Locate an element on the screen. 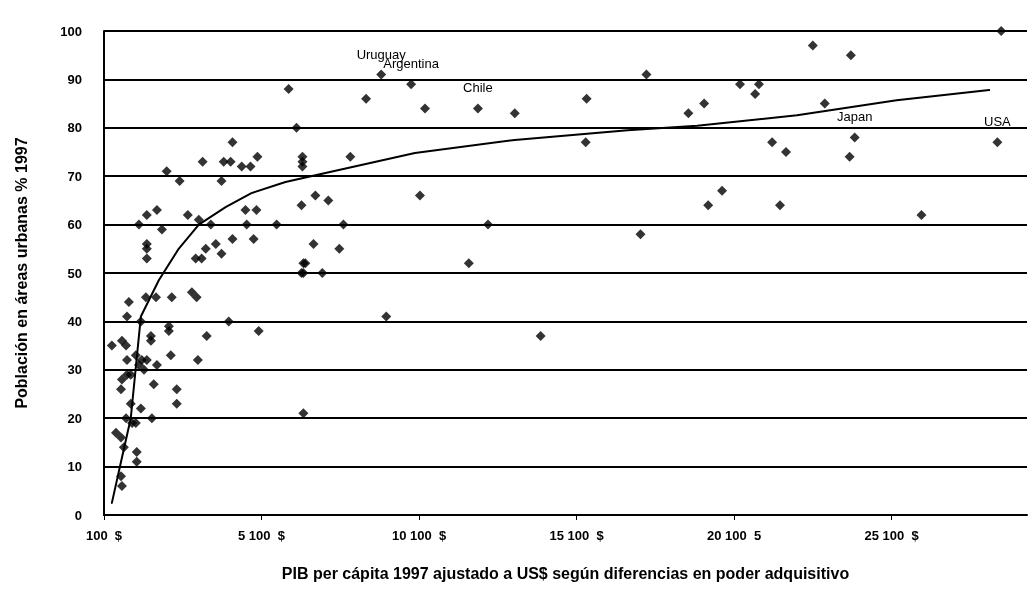 Image resolution: width=1031 pixels, height=594 pixels. annotation: USA is located at coordinates (998, 122).